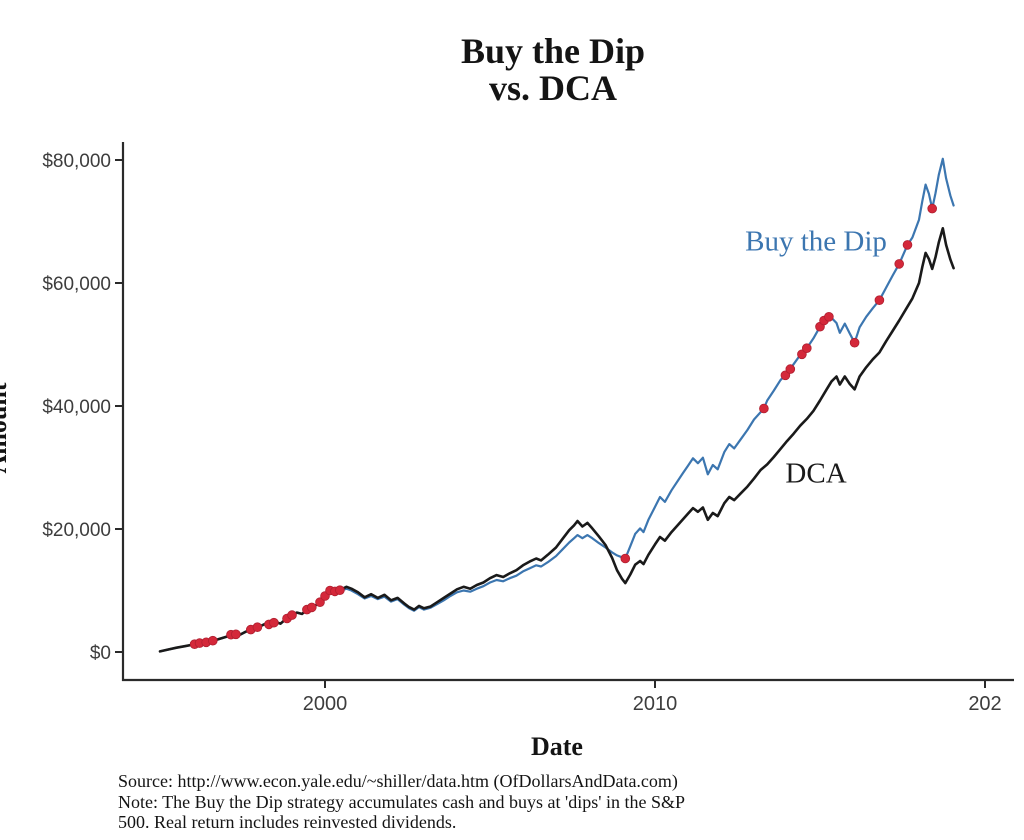 The width and height of the screenshot is (1024, 840). I want to click on x-axis-title: Date, so click(557, 746).